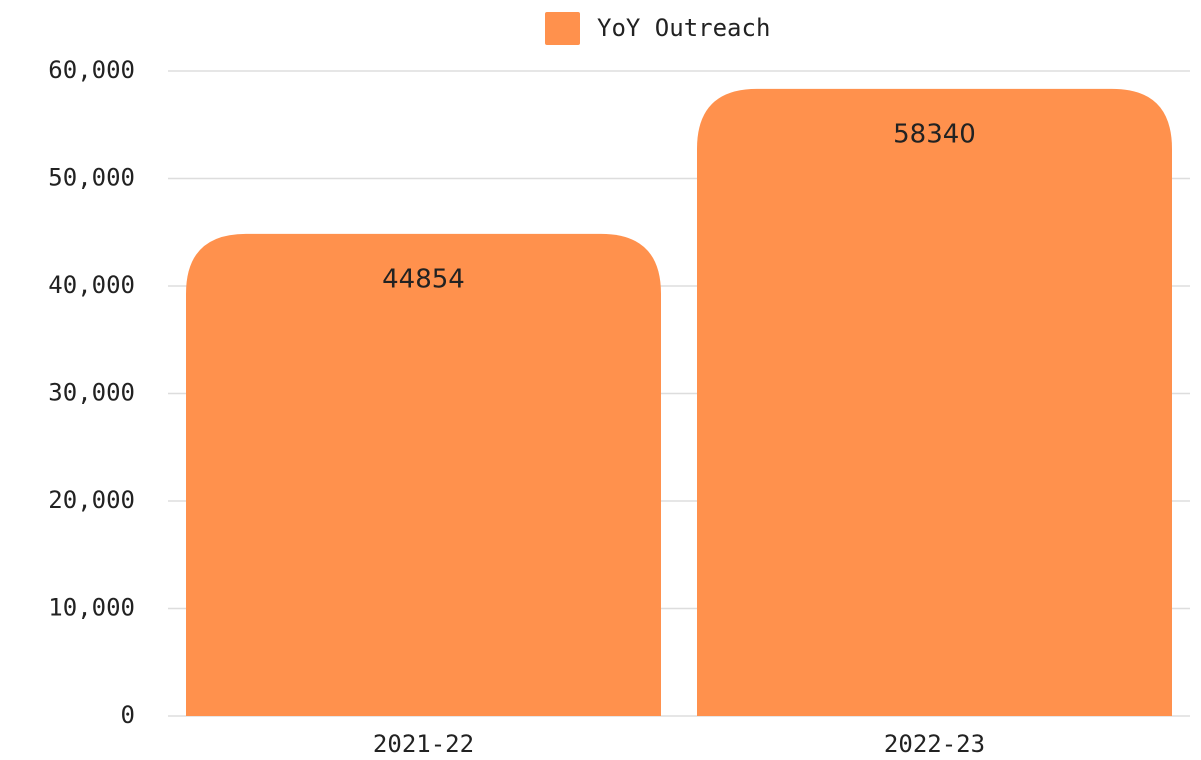  What do you see at coordinates (128, 715) in the screenshot?
I see `y-tick-label: 0` at bounding box center [128, 715].